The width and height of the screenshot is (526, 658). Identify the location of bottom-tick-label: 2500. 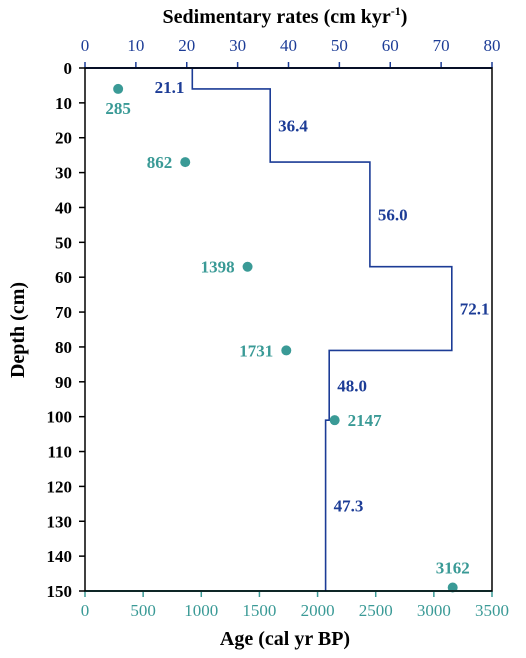
(376, 610).